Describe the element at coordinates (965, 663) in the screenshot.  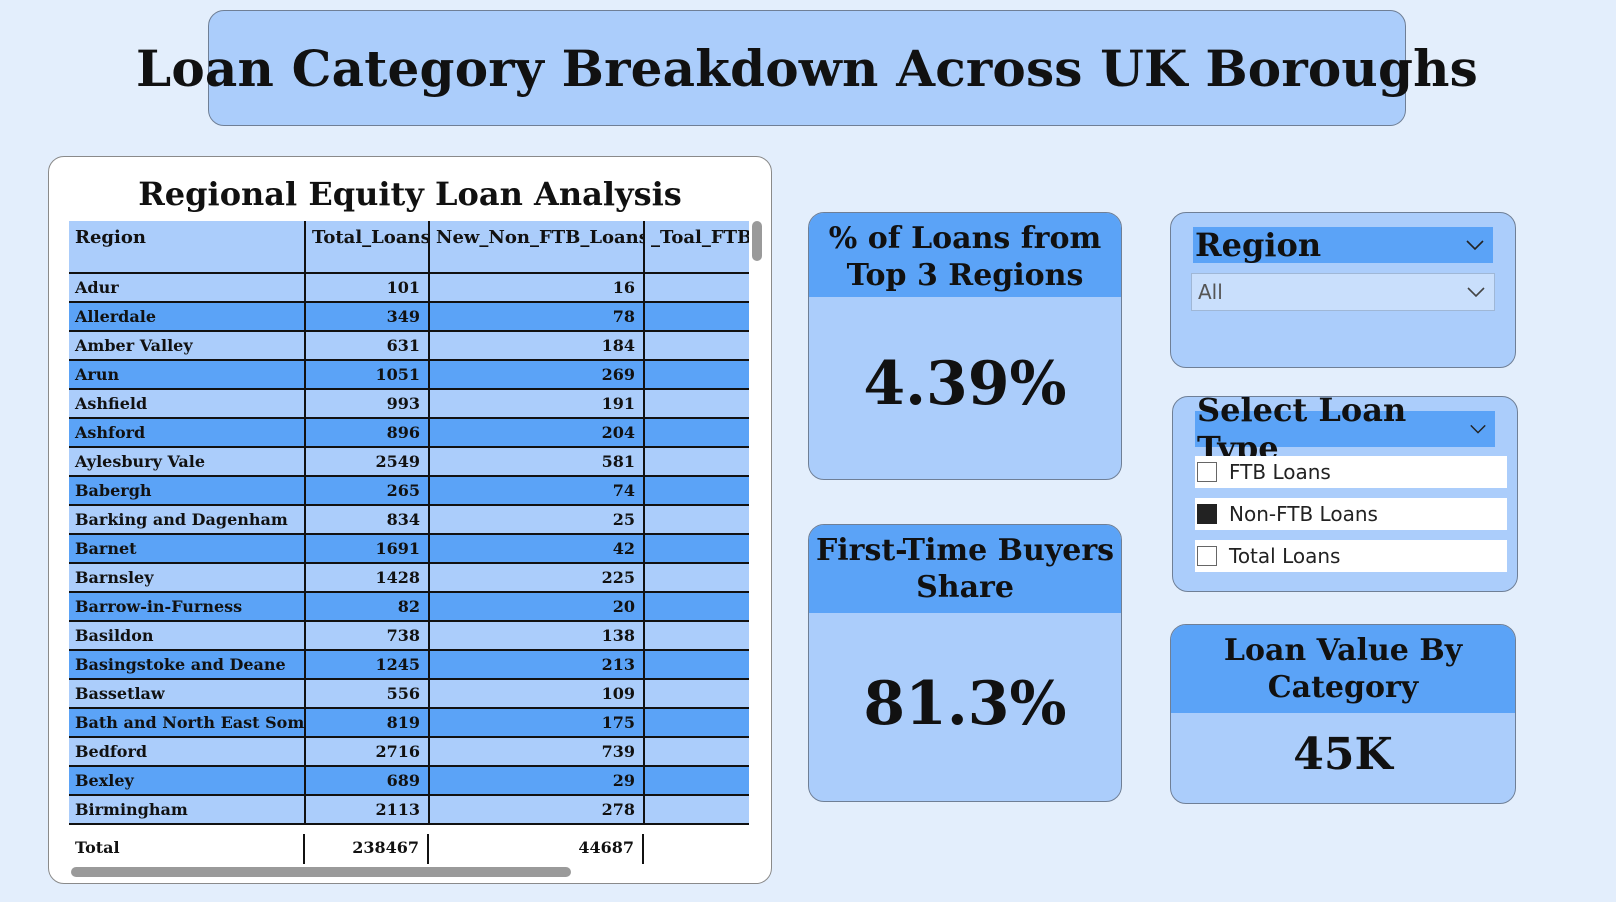
I see `ftb-share-card: First-Time Buyers Share 81.3%` at that location.